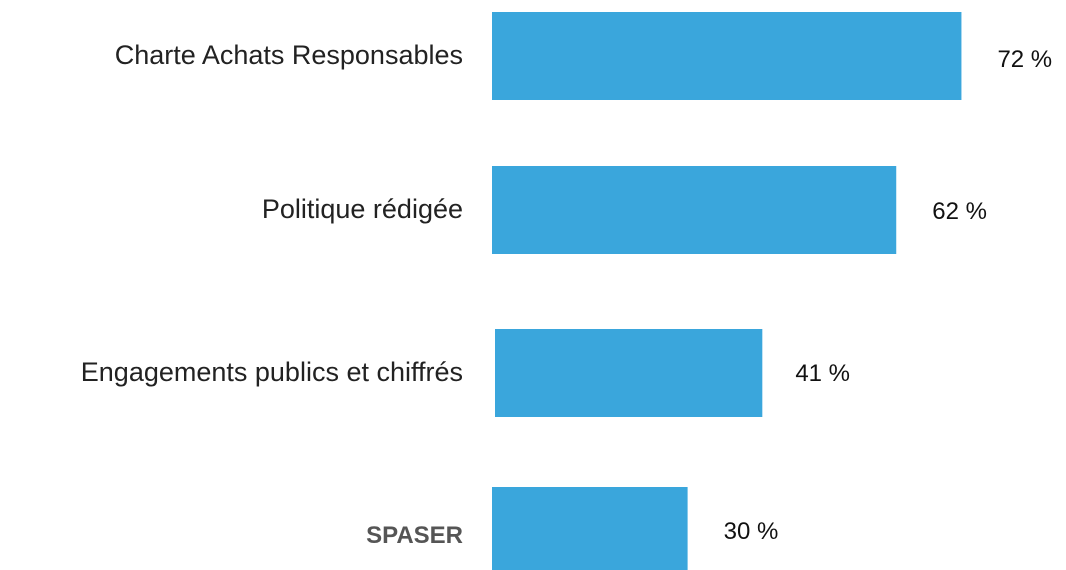 The image size is (1066, 570). I want to click on category-label: Charte Achats Responsables, so click(289, 55).